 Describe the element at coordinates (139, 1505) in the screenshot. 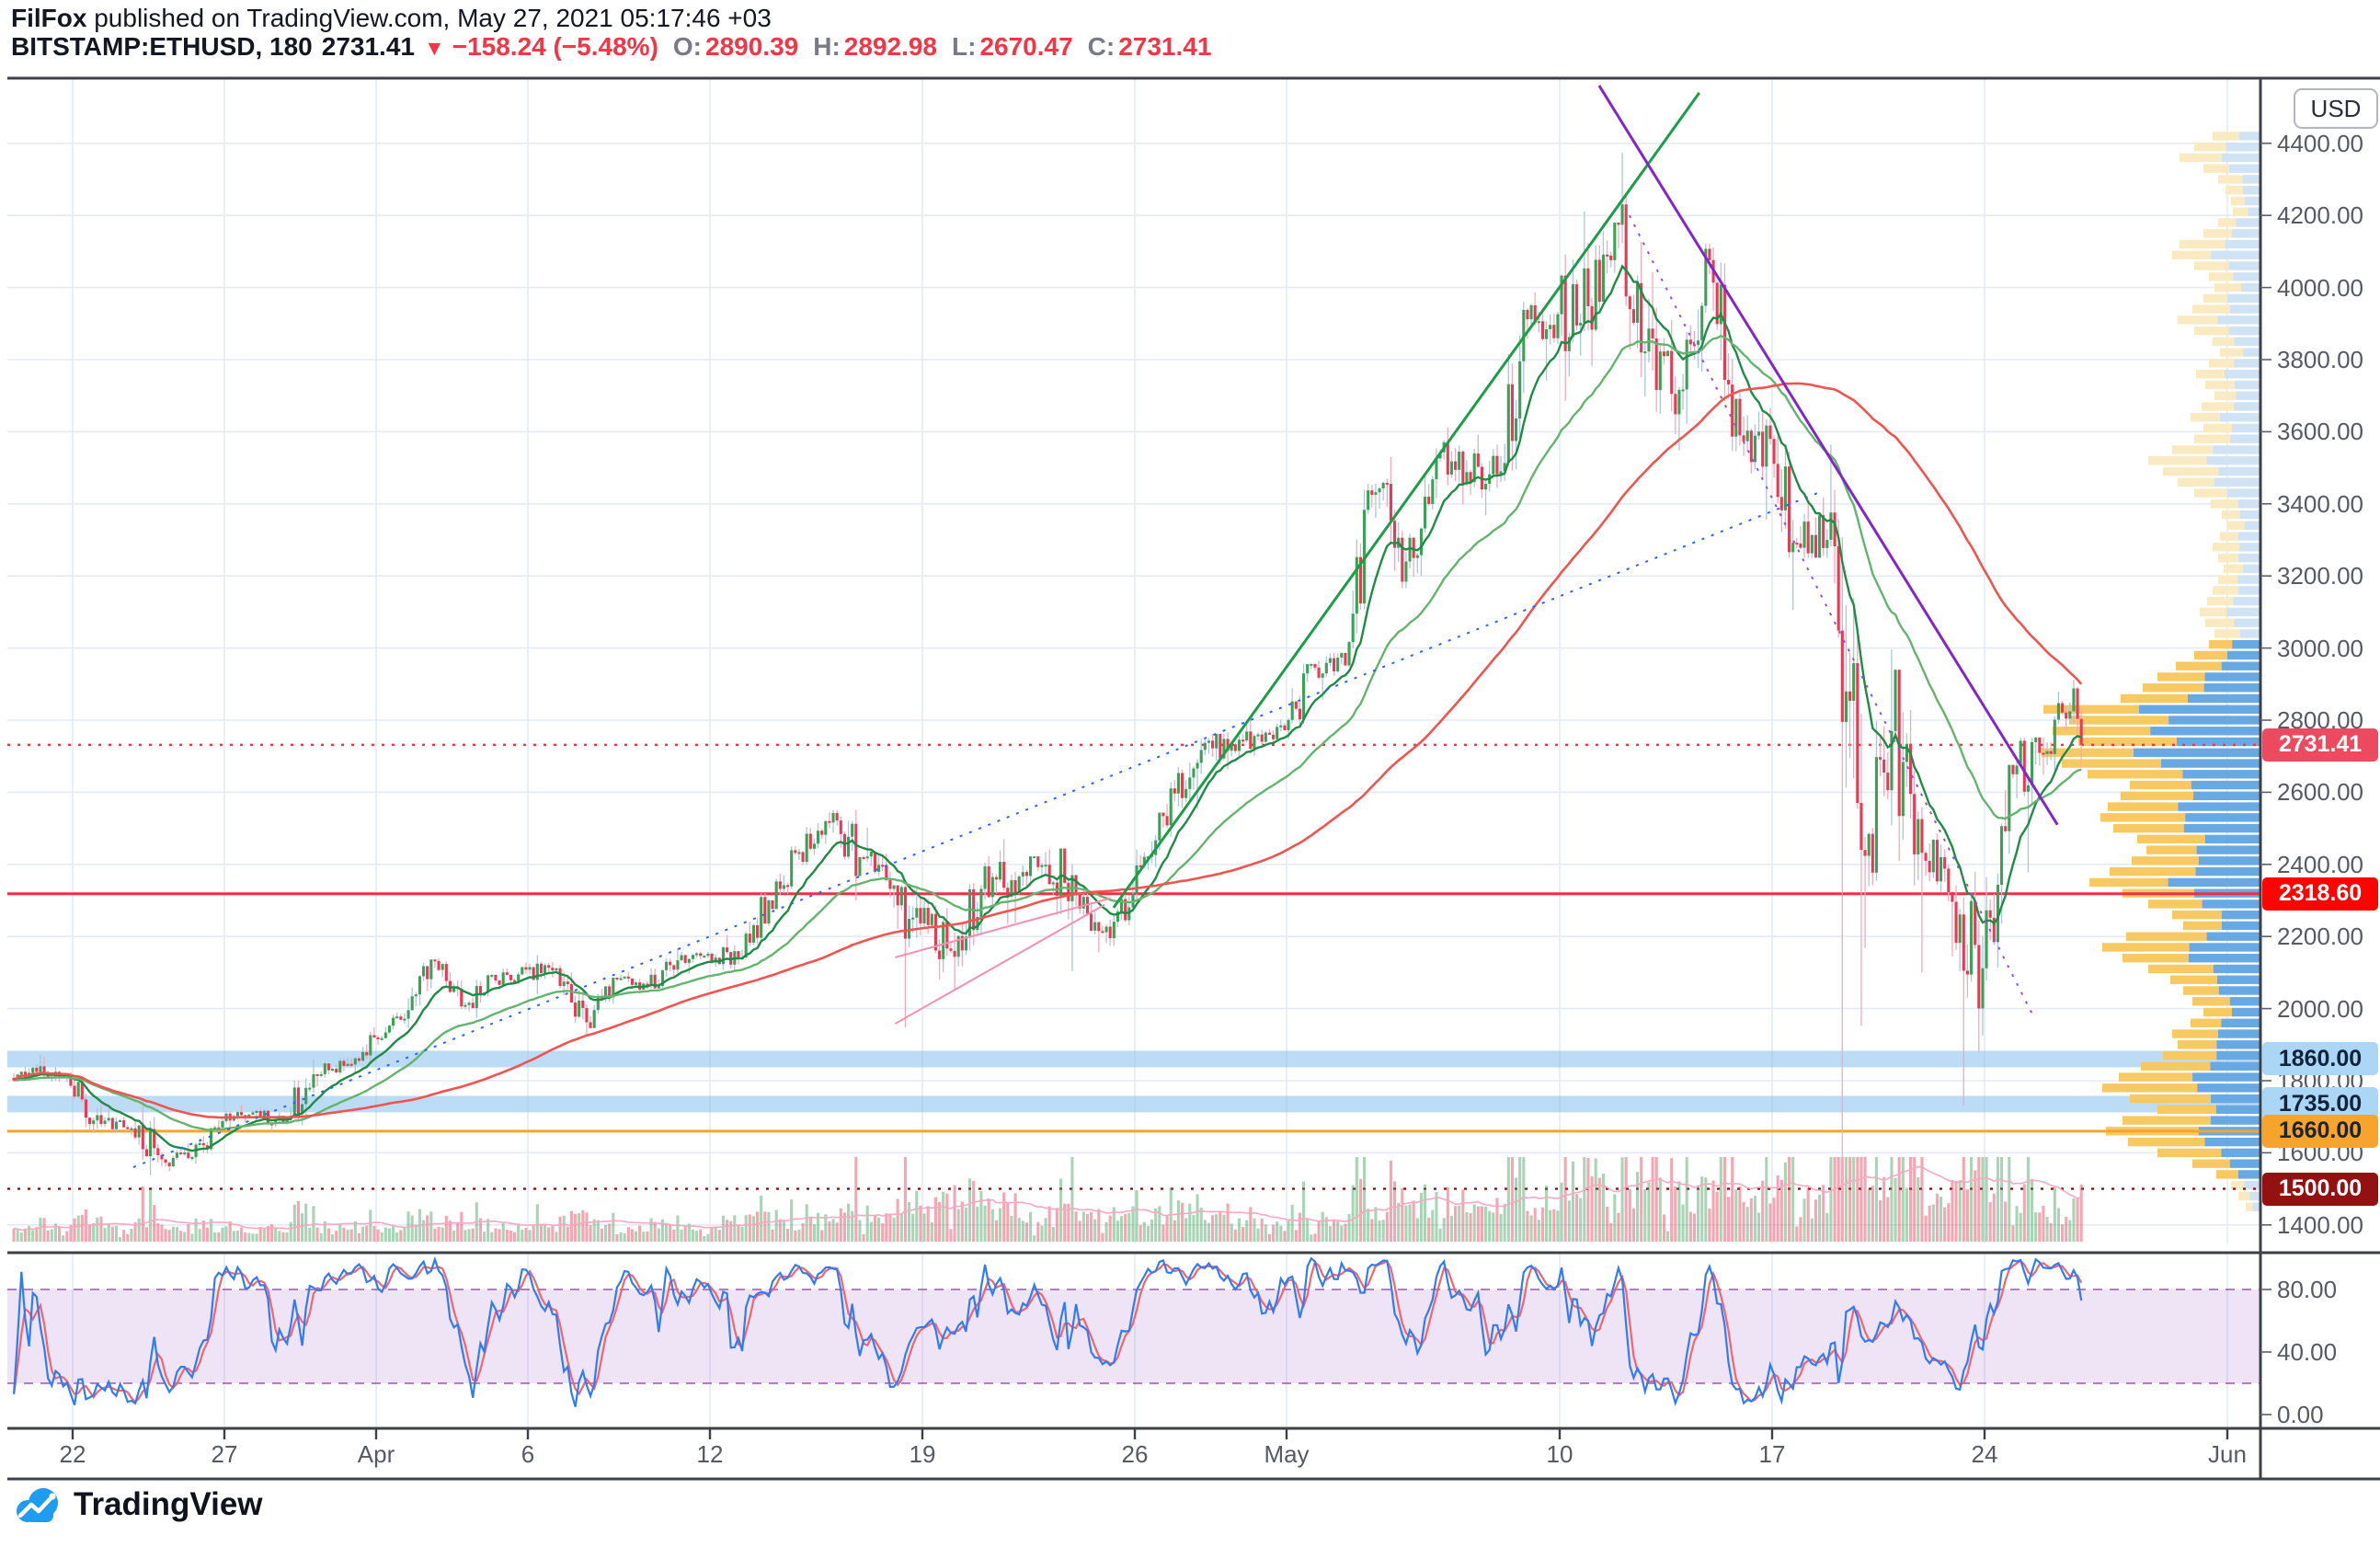

I see `tradingview-logo: TradingView` at that location.